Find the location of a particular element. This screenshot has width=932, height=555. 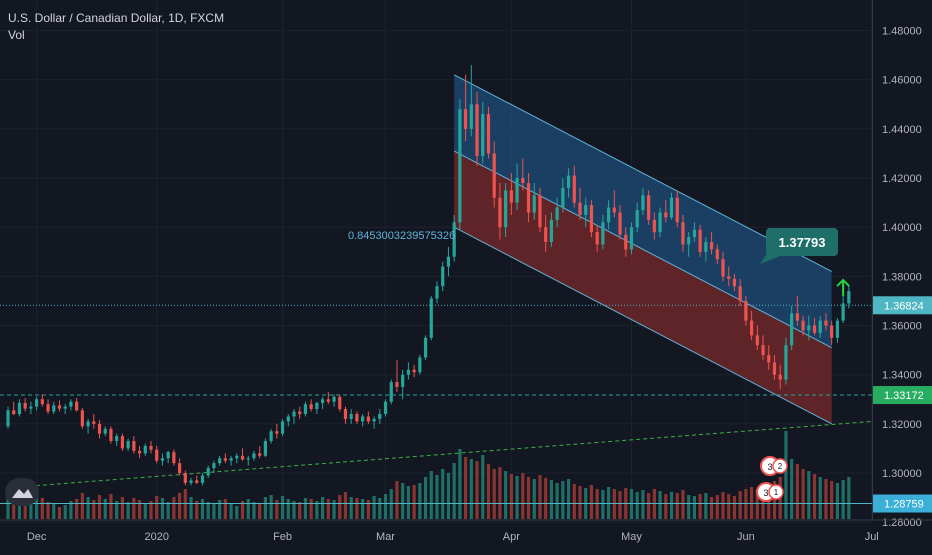

tradingview-logo is located at coordinates (22, 492).